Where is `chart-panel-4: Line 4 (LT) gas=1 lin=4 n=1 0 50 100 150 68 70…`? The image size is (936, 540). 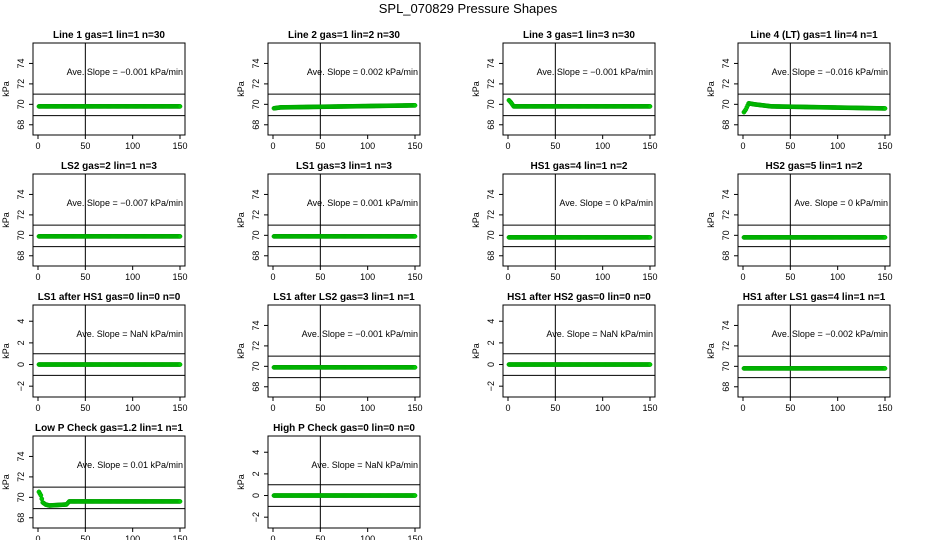
chart-panel-4: Line 4 (LT) gas=1 lin=4 n=1 0 50 100 150 68 70… is located at coordinates (799, 90).